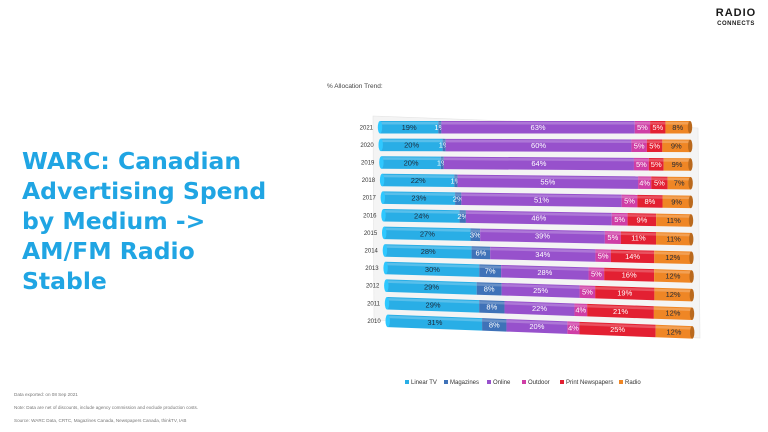 The height and width of the screenshot is (432, 768). I want to click on data-label-radio-2011: 12%, so click(672, 313).